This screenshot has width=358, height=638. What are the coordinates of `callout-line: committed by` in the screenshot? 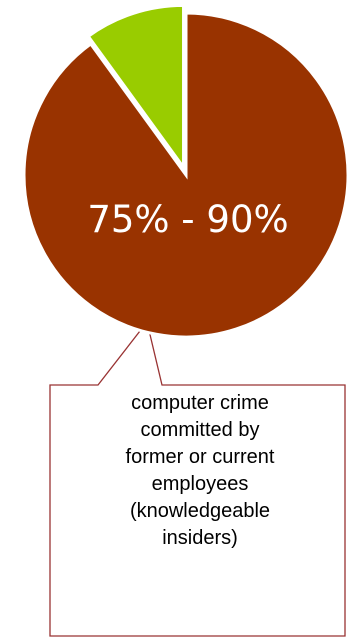 It's located at (200, 430).